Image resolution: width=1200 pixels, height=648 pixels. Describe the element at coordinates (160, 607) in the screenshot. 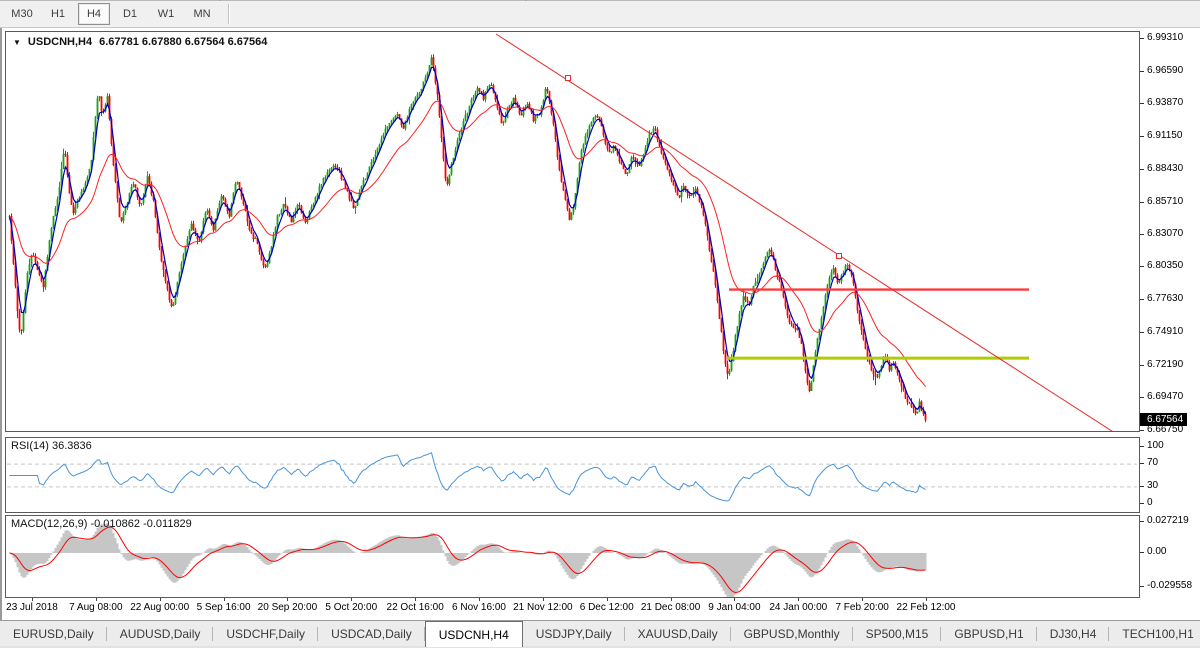

I see `time-axis-label: 22 Aug 00:00` at that location.